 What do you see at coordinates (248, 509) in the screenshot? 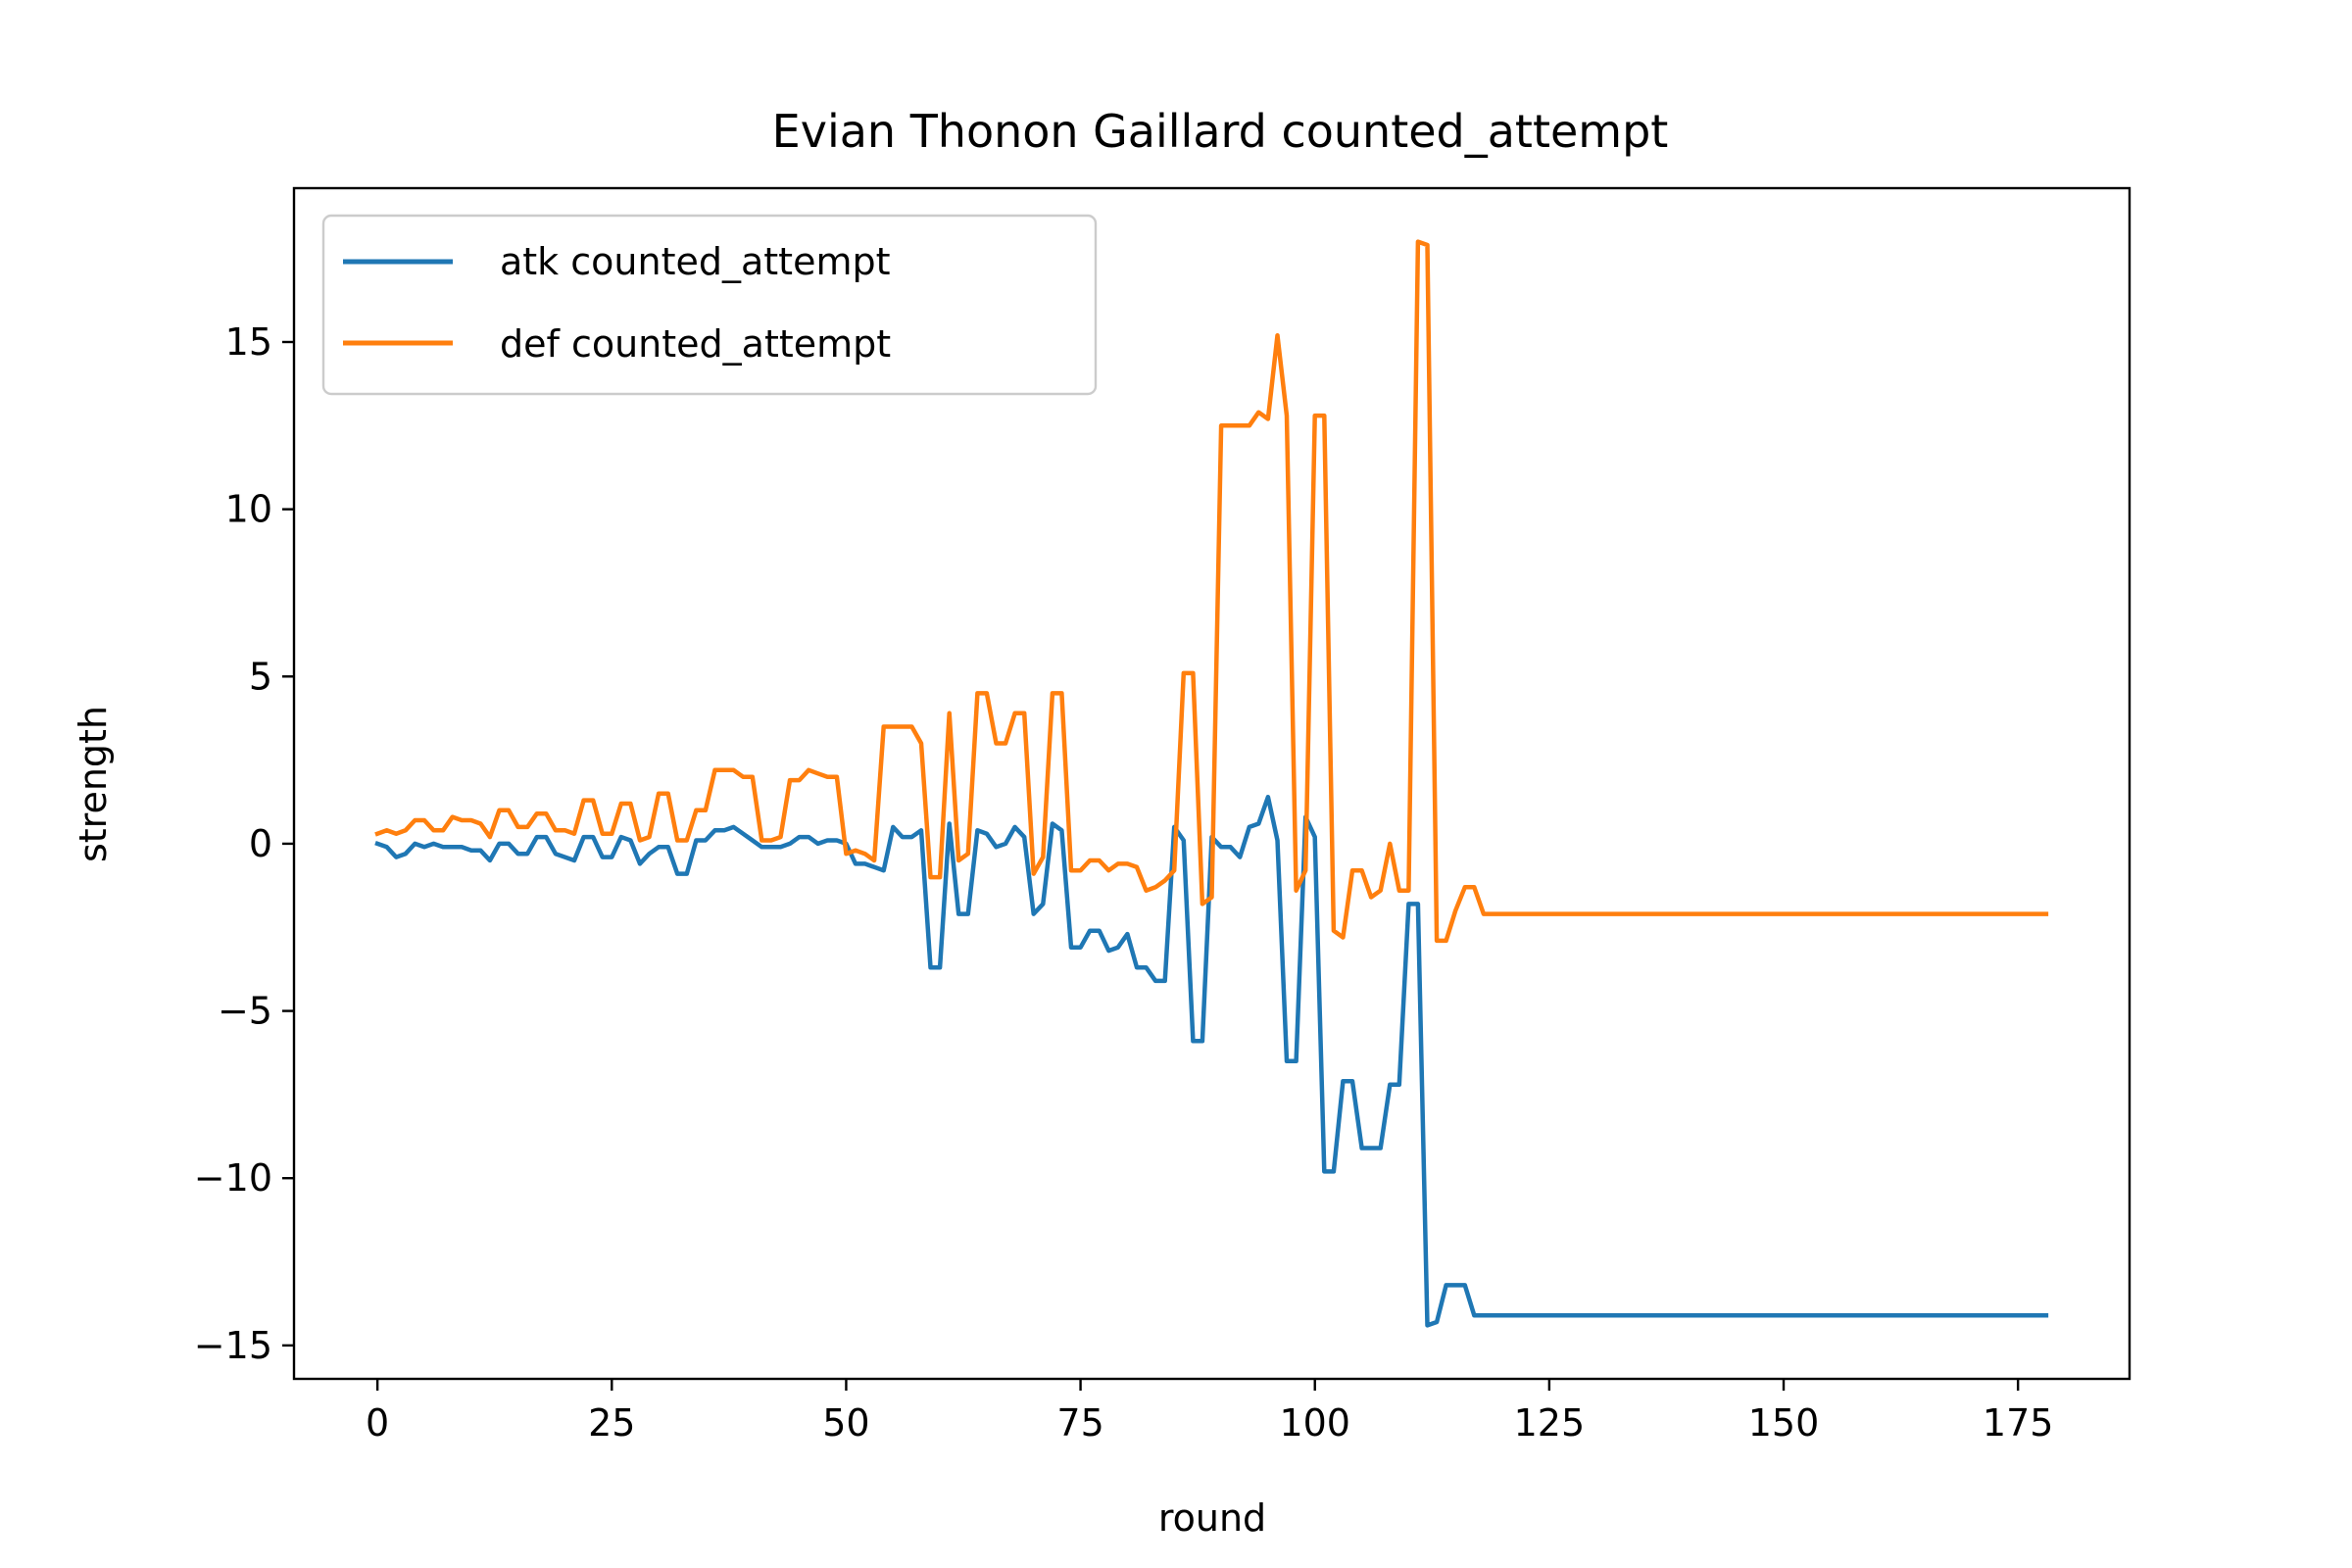
I see `y-tick-label: 10` at bounding box center [248, 509].